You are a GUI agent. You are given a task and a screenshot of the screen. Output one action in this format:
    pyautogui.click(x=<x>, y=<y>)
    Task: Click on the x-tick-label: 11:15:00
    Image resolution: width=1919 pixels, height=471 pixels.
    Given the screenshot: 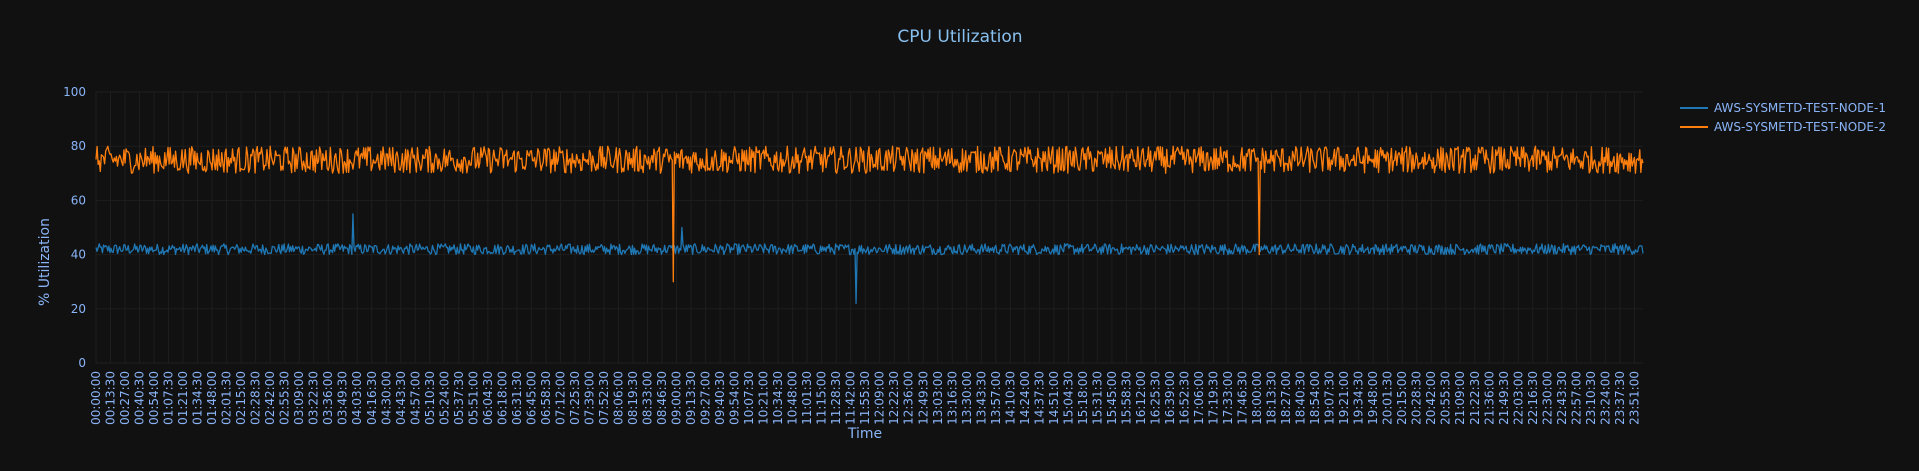 What is the action you would take?
    pyautogui.click(x=822, y=398)
    